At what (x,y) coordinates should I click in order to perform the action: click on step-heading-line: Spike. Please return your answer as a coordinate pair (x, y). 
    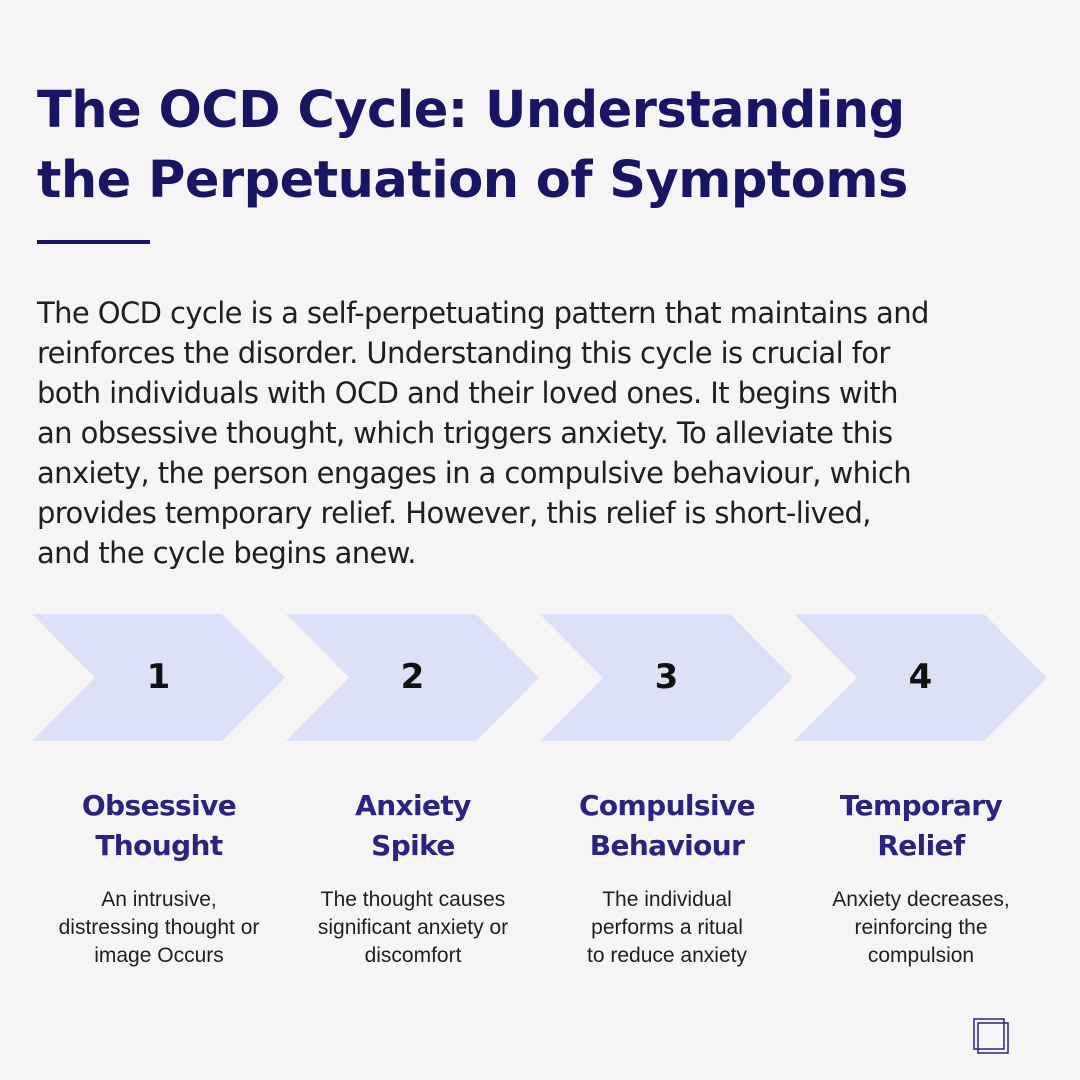
    Looking at the image, I should click on (413, 845).